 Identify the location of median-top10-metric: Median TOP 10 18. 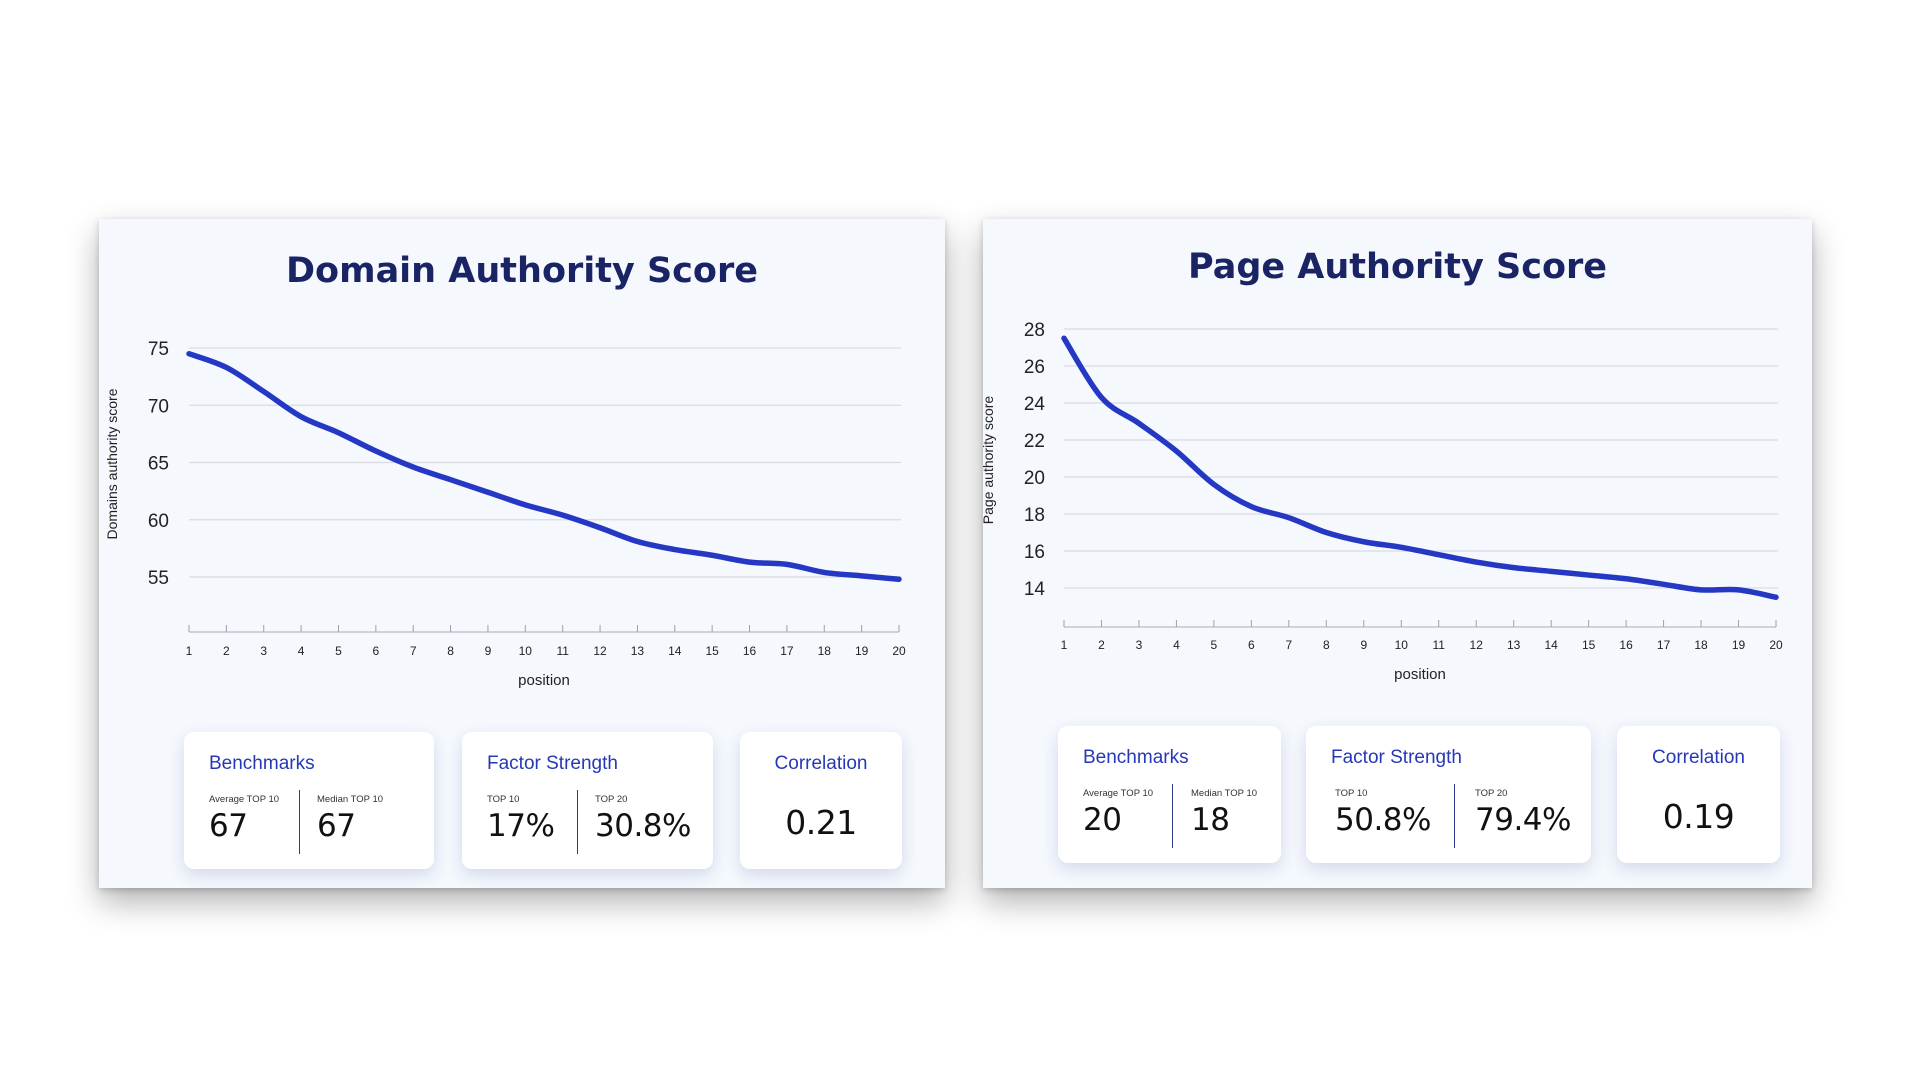
(1224, 813).